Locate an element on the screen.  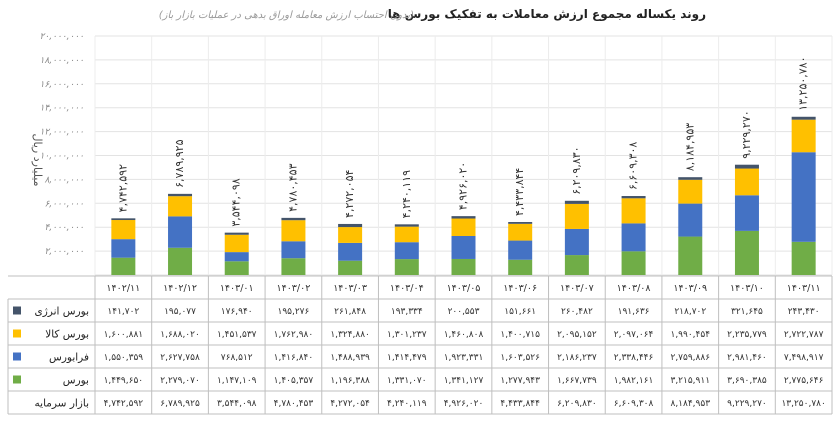
table-cell-value: ۴,۲۴۰,۱۱۹ is located at coordinates (407, 404).